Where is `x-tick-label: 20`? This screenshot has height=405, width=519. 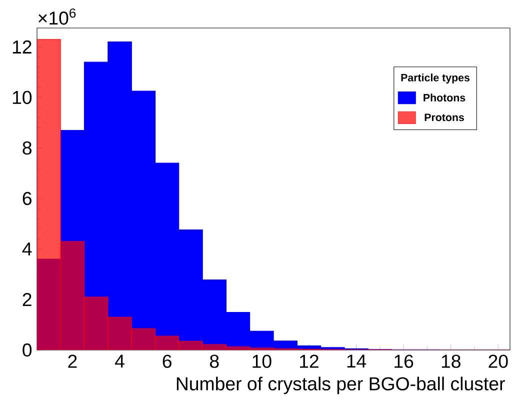 x-tick-label: 20 is located at coordinates (498, 361).